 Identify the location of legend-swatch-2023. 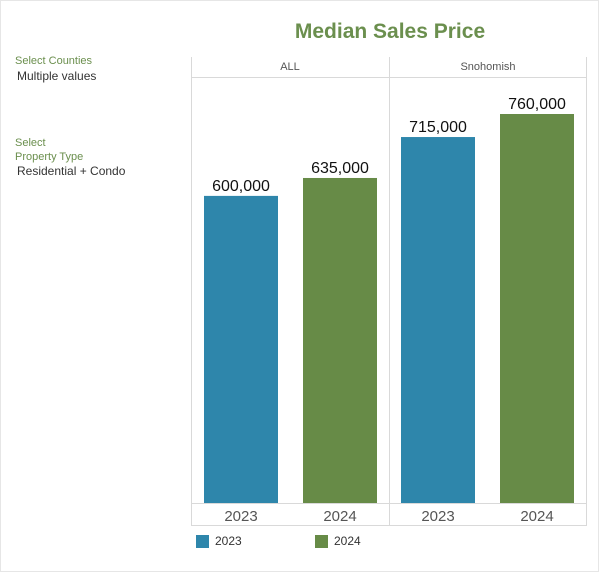
(202, 541).